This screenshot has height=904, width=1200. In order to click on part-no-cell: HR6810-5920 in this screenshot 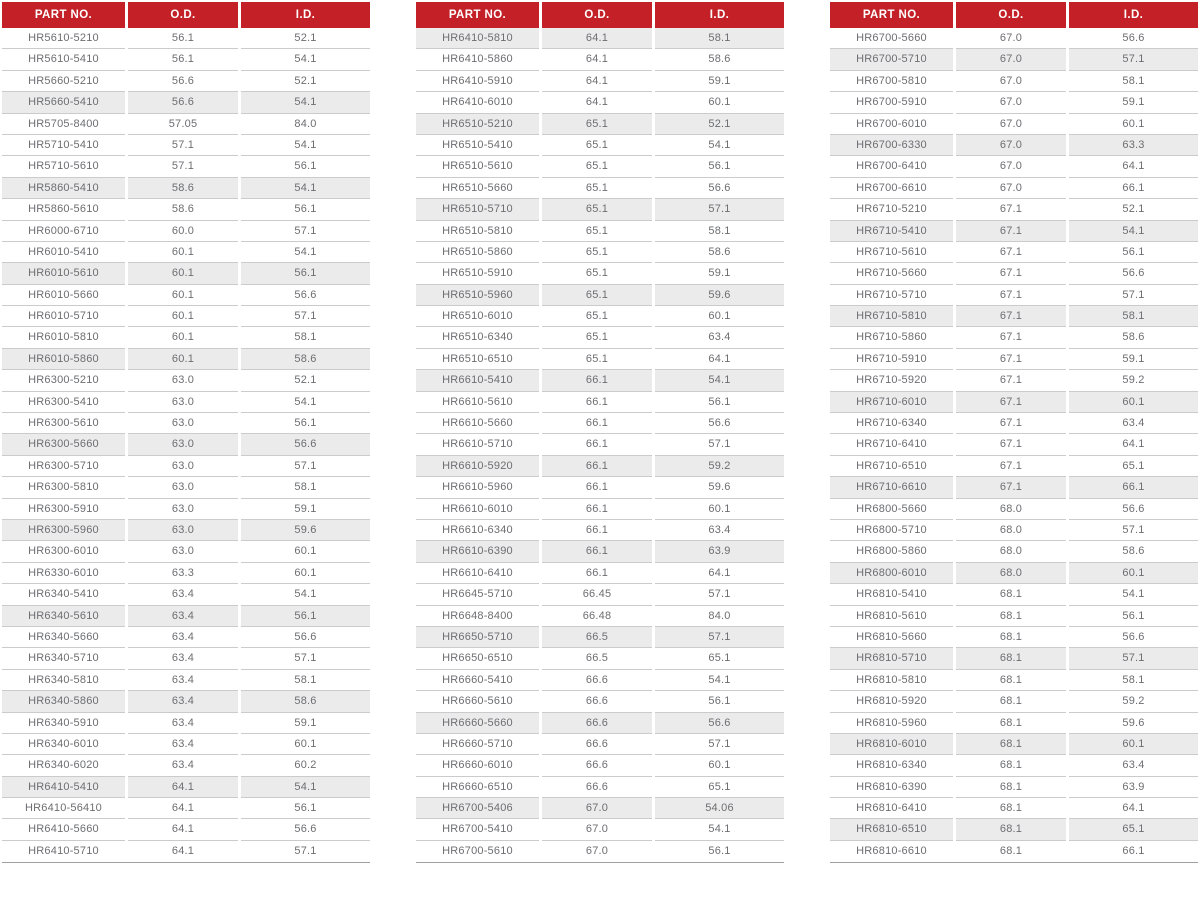, I will do `click(891, 702)`.